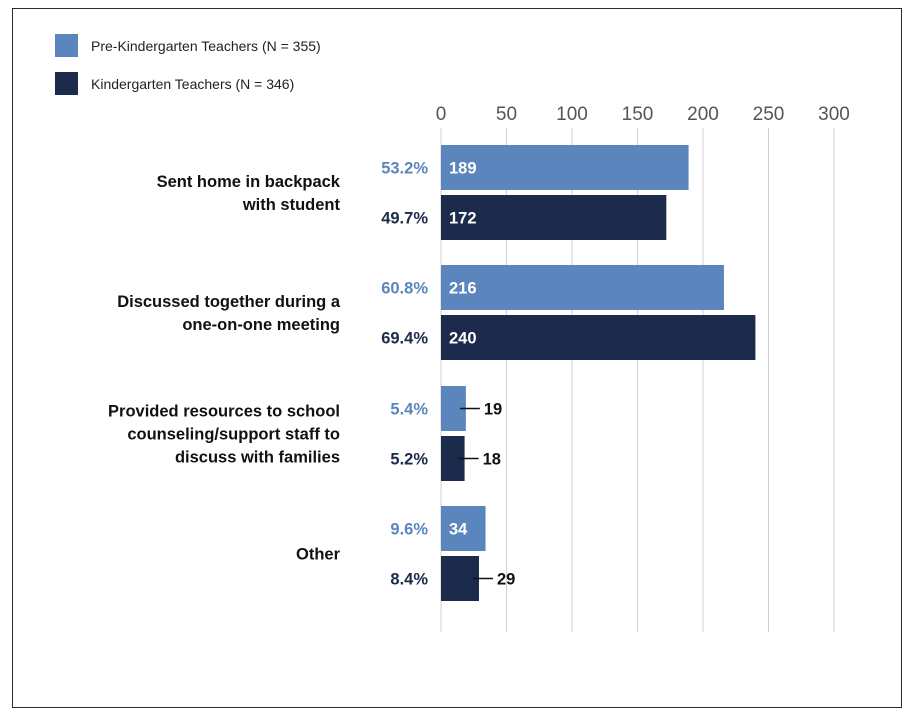  I want to click on bar-value-label: 172, so click(463, 219).